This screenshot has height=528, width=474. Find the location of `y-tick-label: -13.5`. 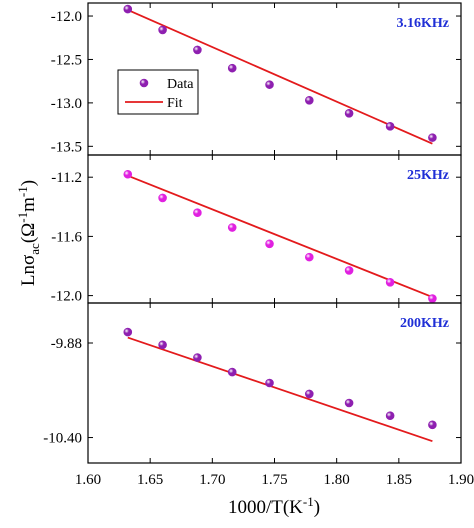

y-tick-label: -13.5 is located at coordinates (66, 147).